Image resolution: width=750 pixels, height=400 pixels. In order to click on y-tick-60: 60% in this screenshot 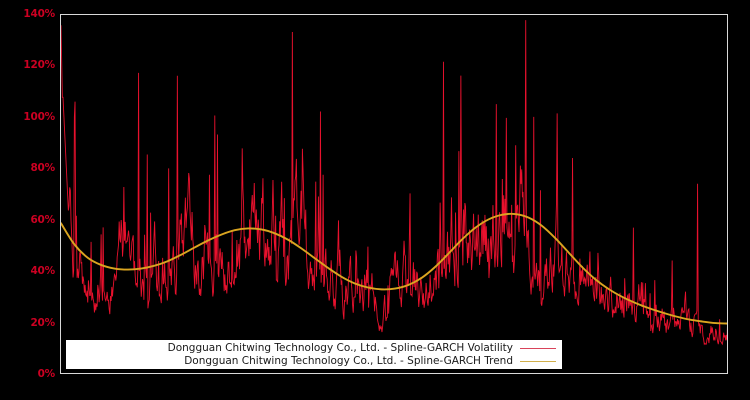, I will do `click(42, 219)`.